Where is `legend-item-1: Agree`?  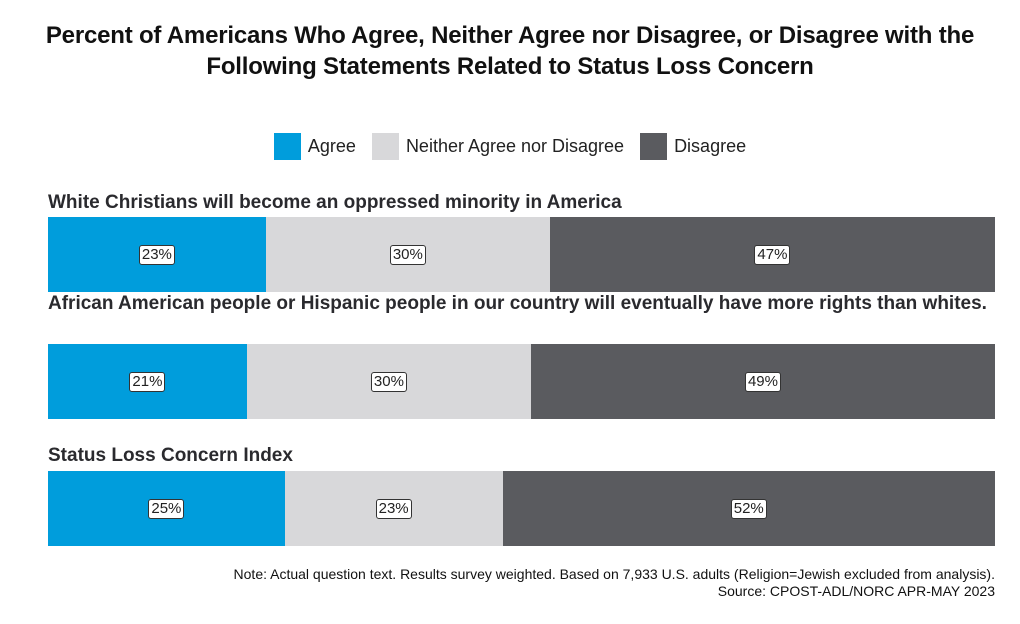
legend-item-1: Agree is located at coordinates (314, 146).